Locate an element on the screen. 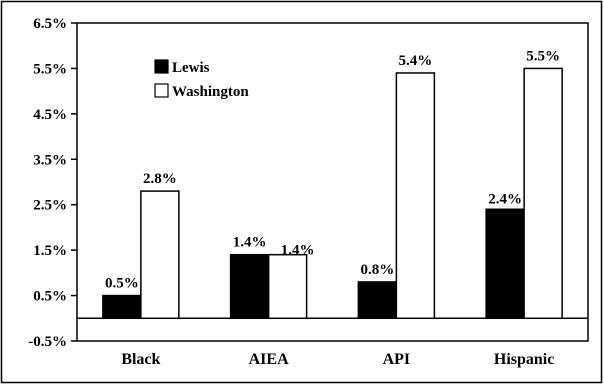  data-label: 5.5% is located at coordinates (543, 56).